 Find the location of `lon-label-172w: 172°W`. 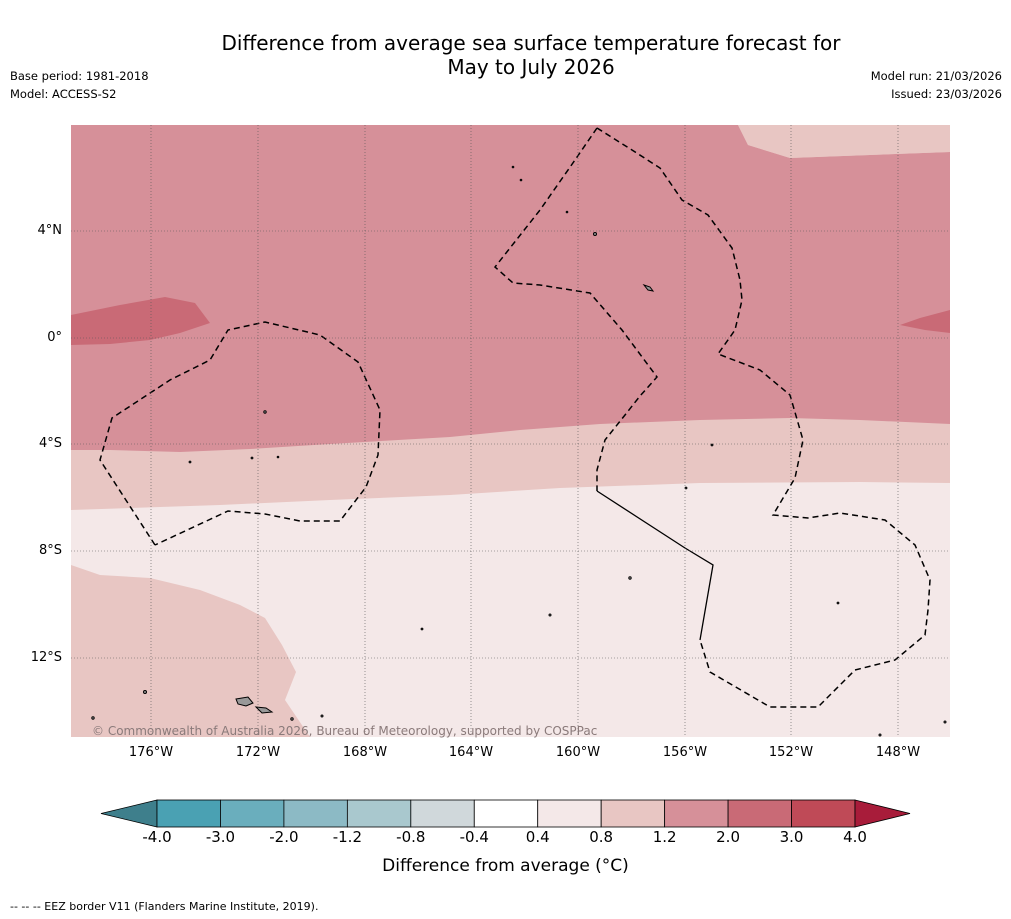

lon-label-172w: 172°W is located at coordinates (258, 752).